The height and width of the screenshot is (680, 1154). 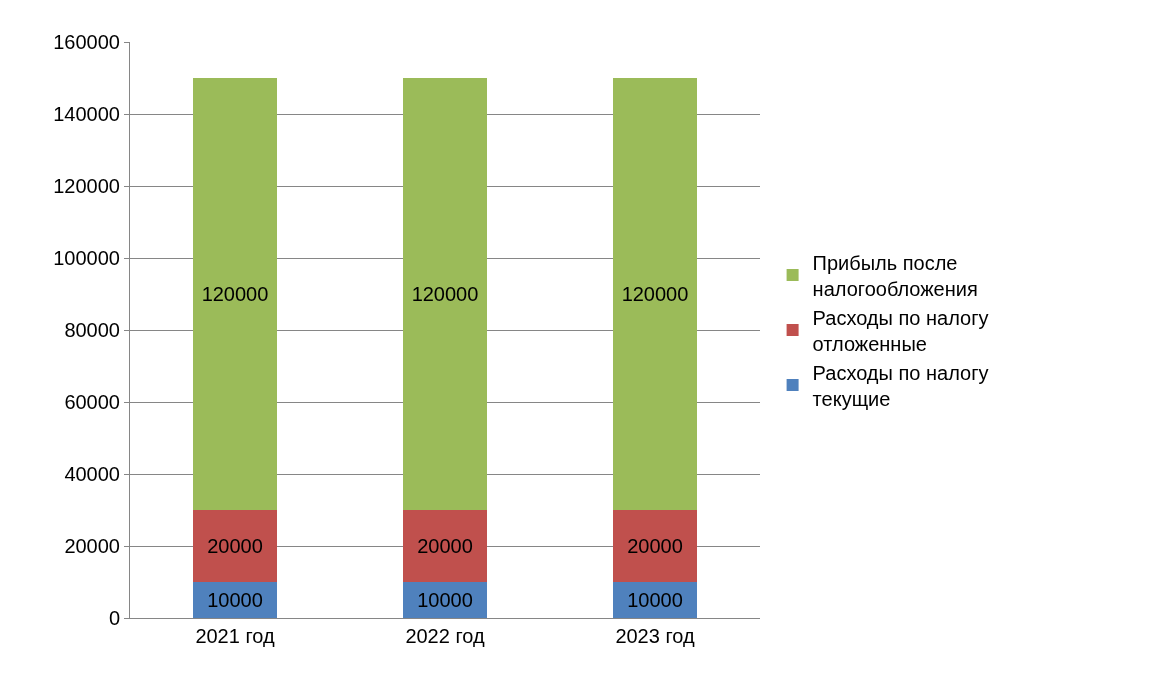 What do you see at coordinates (114, 618) in the screenshot?
I see `y-tick-label: 0` at bounding box center [114, 618].